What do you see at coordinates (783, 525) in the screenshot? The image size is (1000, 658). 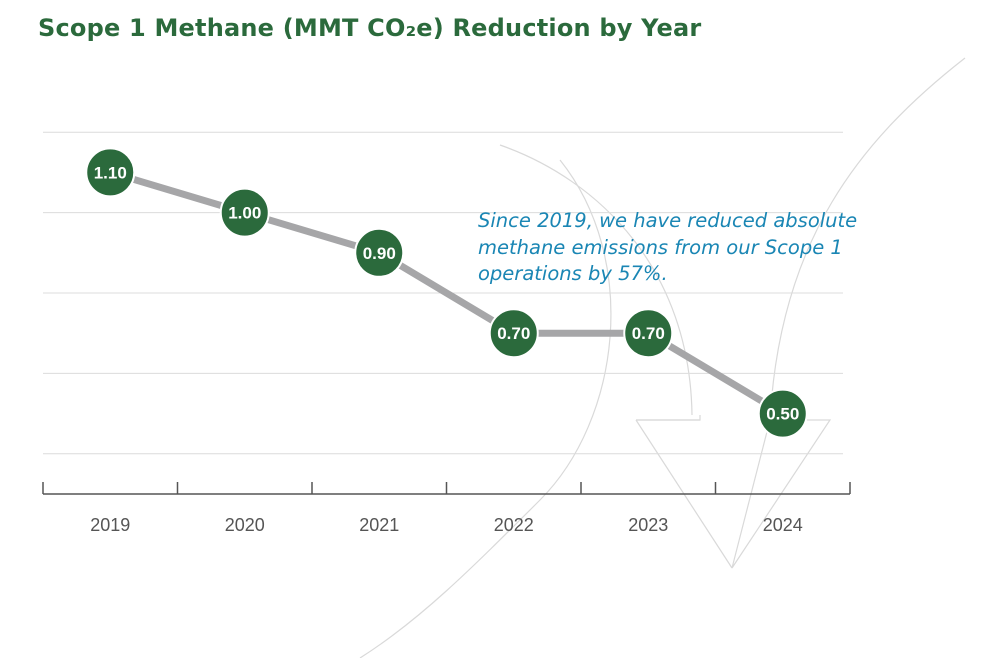 I see `x-tick-label-2024: 2024` at bounding box center [783, 525].